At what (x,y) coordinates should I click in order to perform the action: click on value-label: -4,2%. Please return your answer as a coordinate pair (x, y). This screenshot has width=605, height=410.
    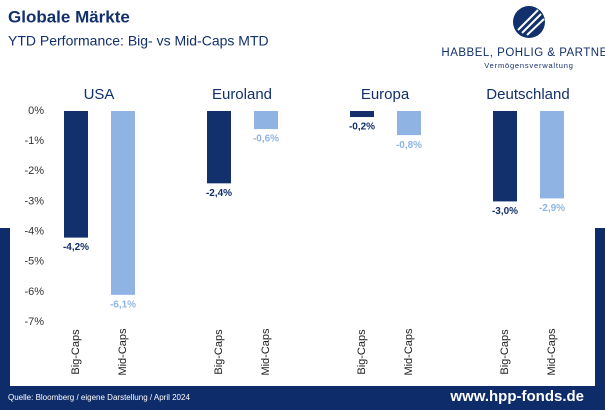
    Looking at the image, I should click on (76, 247).